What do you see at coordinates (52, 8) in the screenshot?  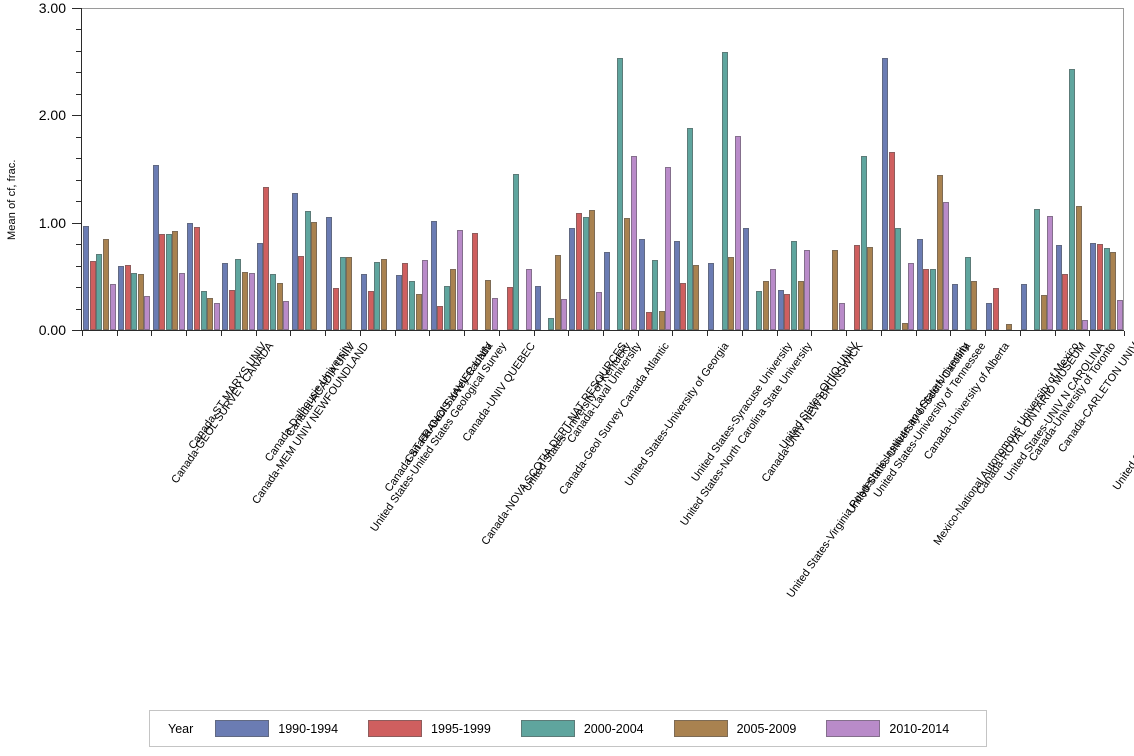 I see `y-tick-label: 3.00` at bounding box center [52, 8].